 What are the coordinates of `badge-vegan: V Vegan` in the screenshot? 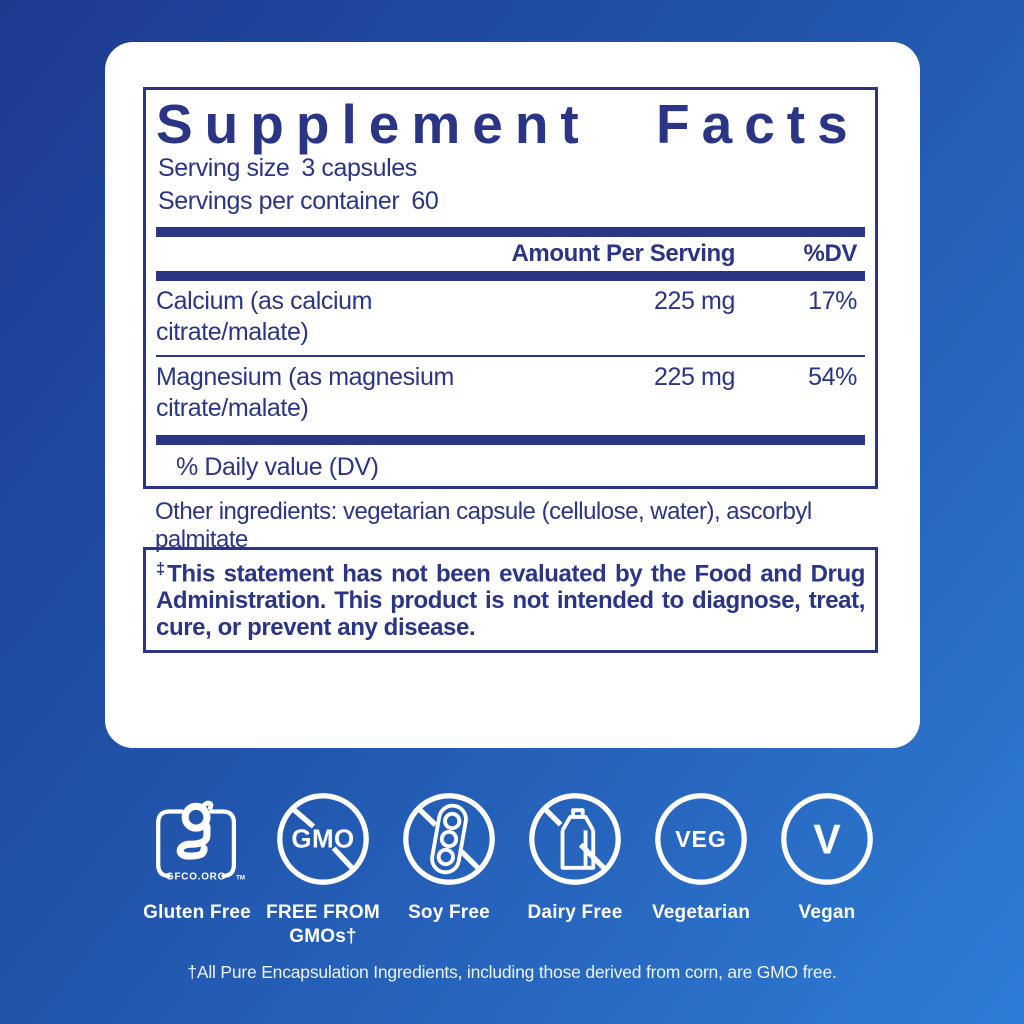 It's located at (827, 869).